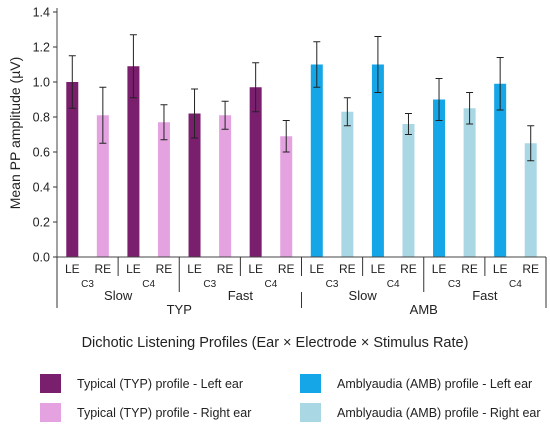 The width and height of the screenshot is (550, 427). Describe the element at coordinates (41, 48) in the screenshot. I see `y-tick-label: 1.2` at that location.